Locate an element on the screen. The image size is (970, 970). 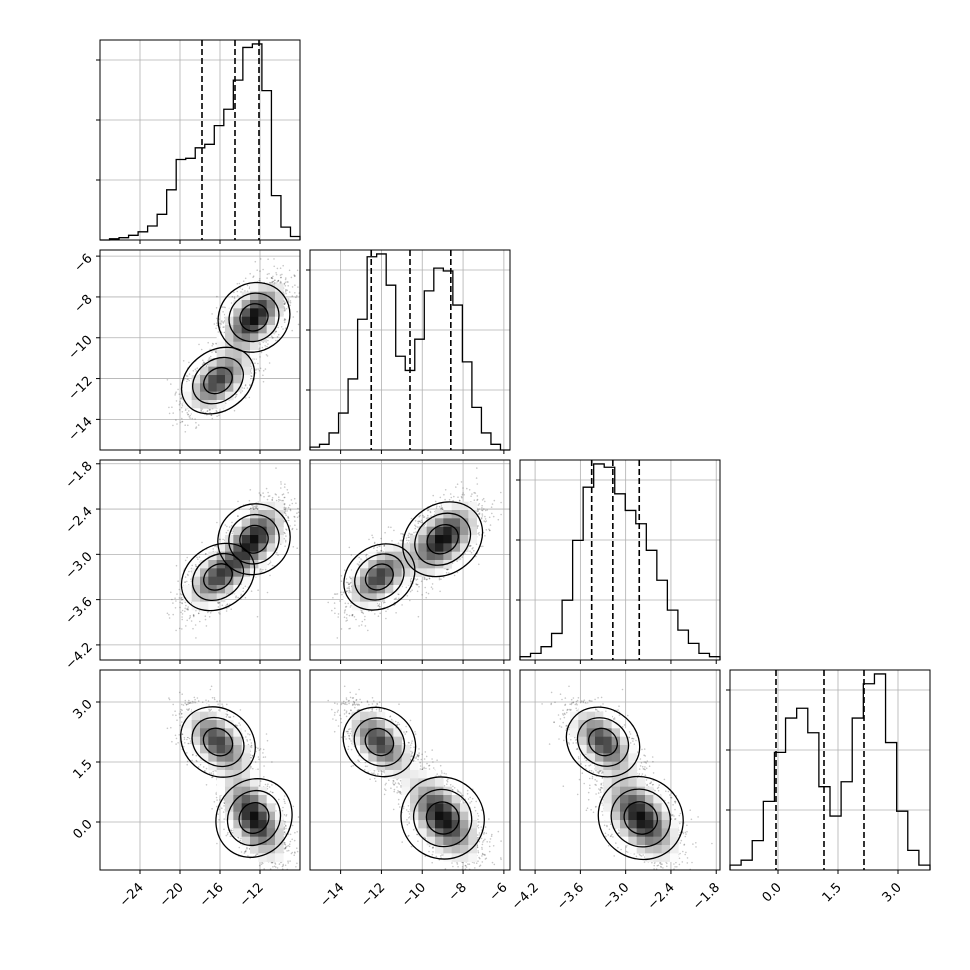
histogram-step is located at coordinates (409, 352).